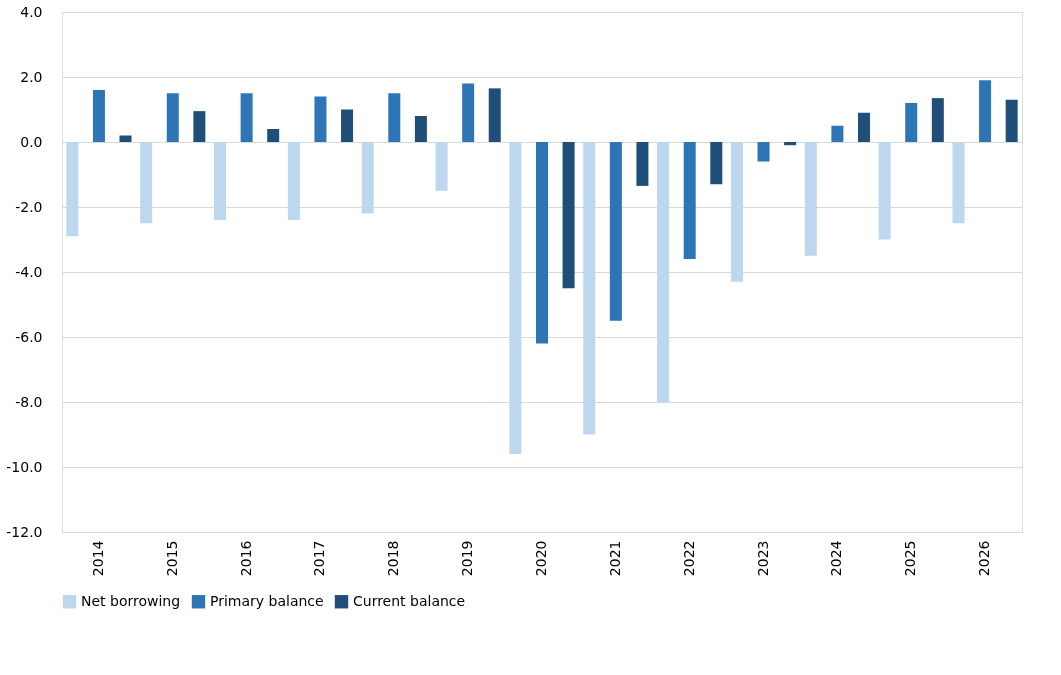 Image resolution: width=1061 pixels, height=675 pixels. What do you see at coordinates (24, 466) in the screenshot?
I see `y-tick-label: -10.0` at bounding box center [24, 466].